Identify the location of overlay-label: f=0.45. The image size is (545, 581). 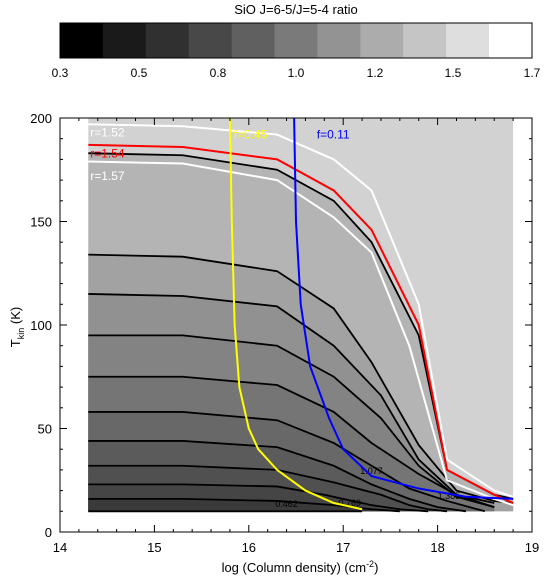
(251, 135).